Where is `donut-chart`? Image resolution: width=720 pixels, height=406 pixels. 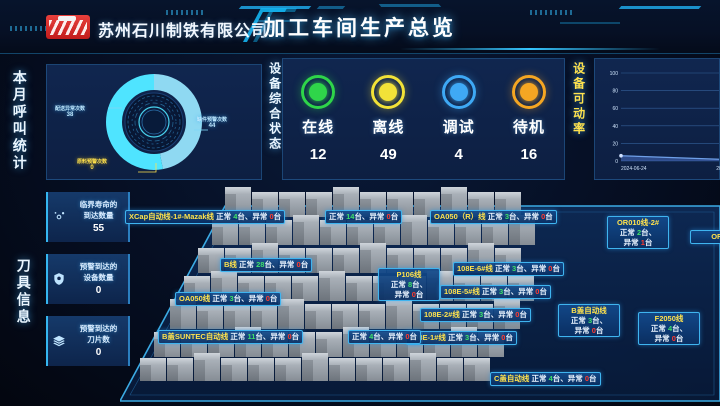
donut-chart is located at coordinates (157, 123).